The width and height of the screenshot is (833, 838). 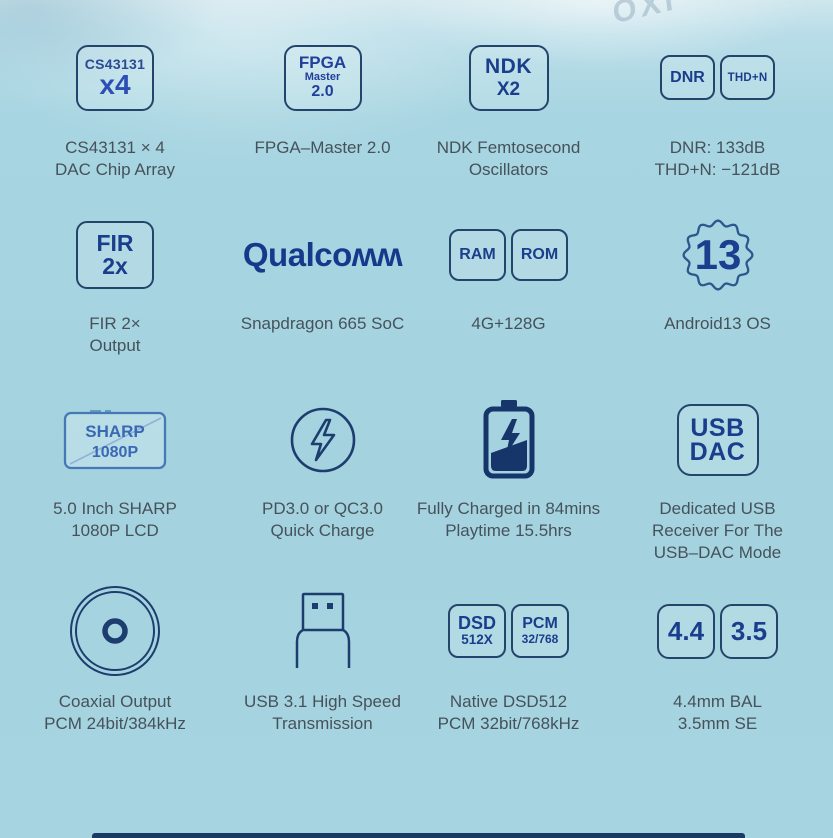 I want to click on android-version-label: 13, so click(x=717, y=254).